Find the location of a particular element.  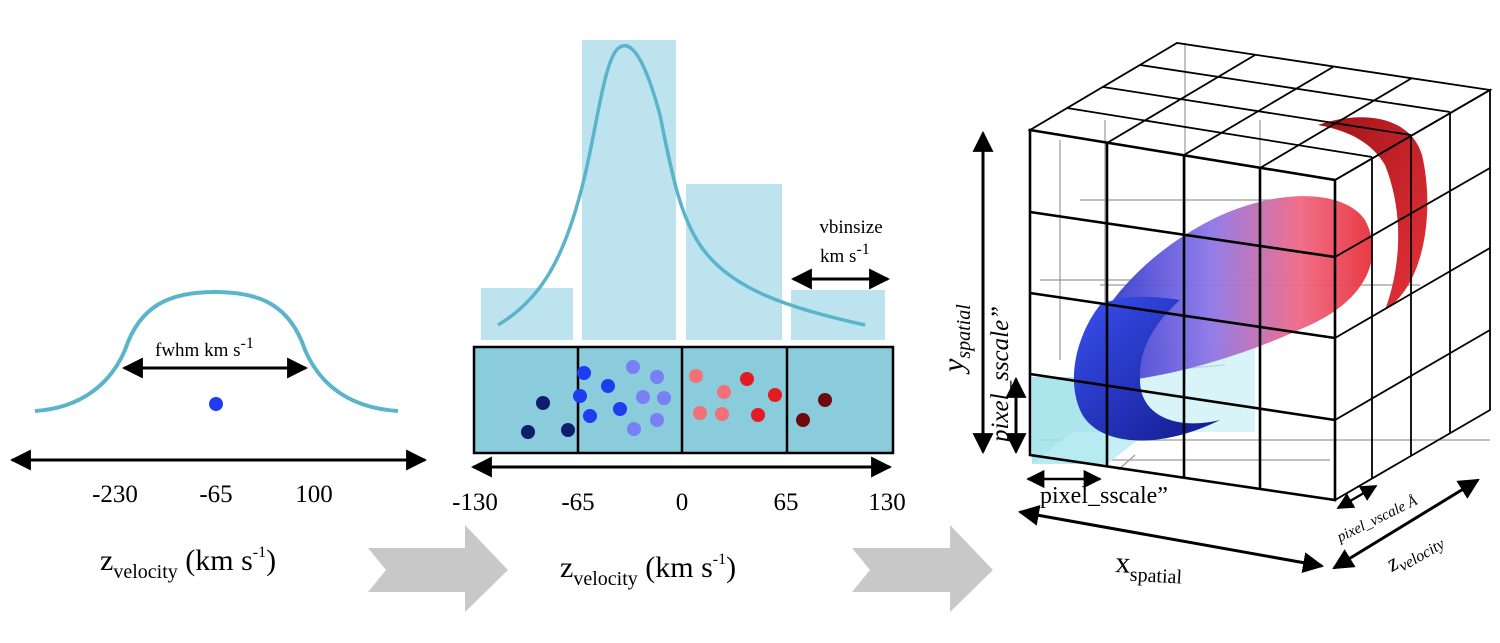

z-velocity-arrow is located at coordinates (1406, 524).